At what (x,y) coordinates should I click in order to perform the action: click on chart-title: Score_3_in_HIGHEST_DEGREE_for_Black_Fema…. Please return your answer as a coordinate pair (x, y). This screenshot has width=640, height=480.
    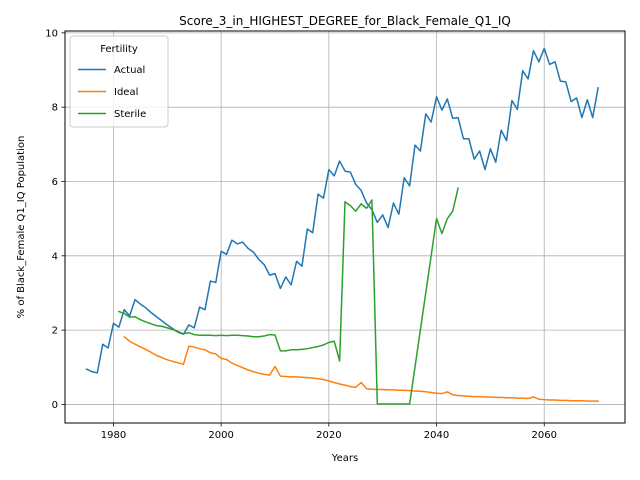
    Looking at the image, I should click on (345, 21).